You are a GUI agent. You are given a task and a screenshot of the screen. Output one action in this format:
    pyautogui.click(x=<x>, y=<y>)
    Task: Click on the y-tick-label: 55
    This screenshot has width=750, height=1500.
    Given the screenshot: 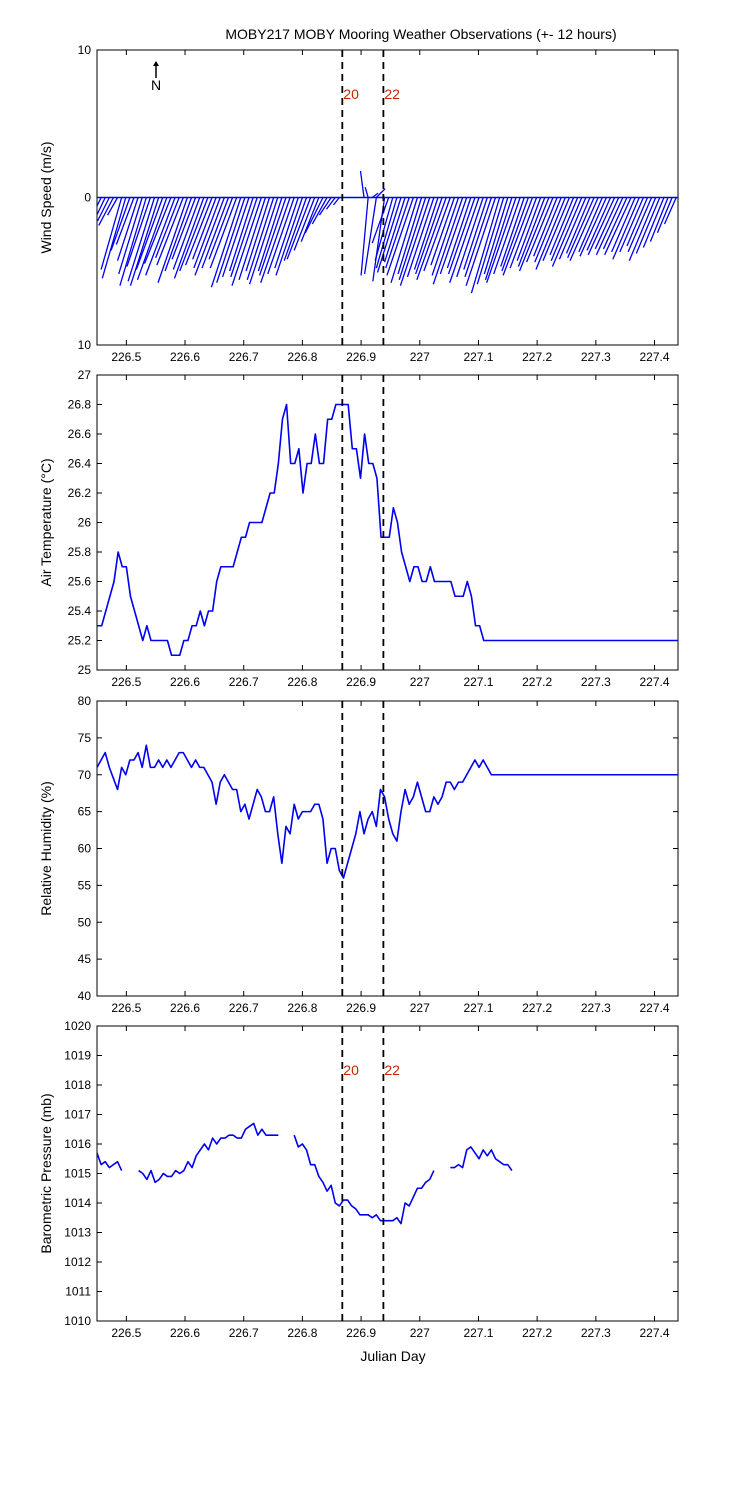 What is the action you would take?
    pyautogui.click(x=85, y=885)
    